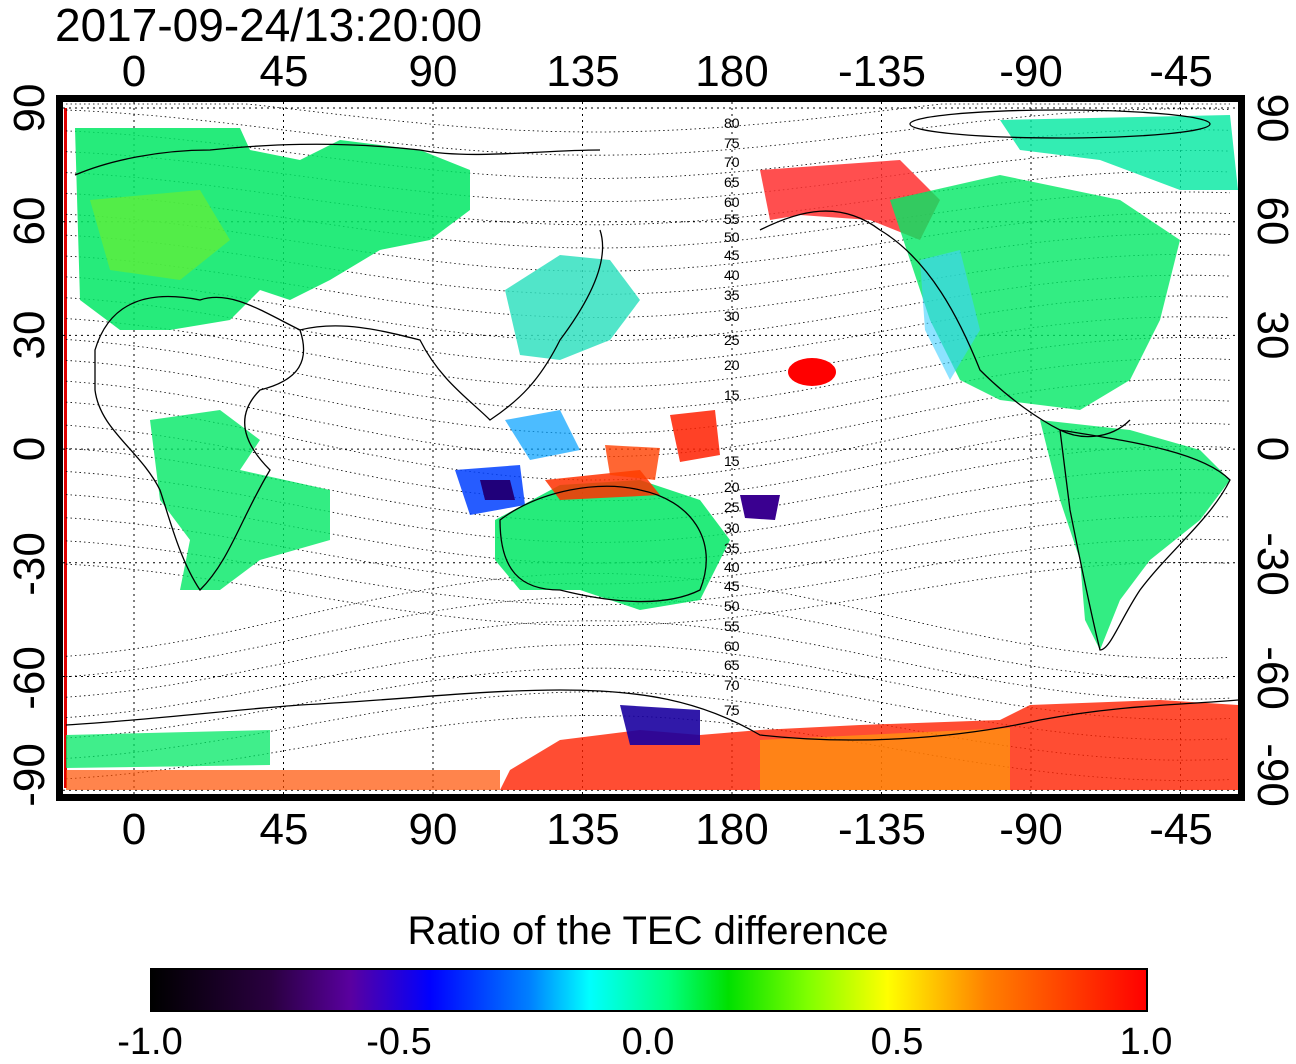 This screenshot has width=1296, height=1064. I want to click on coast-antarctica, so click(652, 715).